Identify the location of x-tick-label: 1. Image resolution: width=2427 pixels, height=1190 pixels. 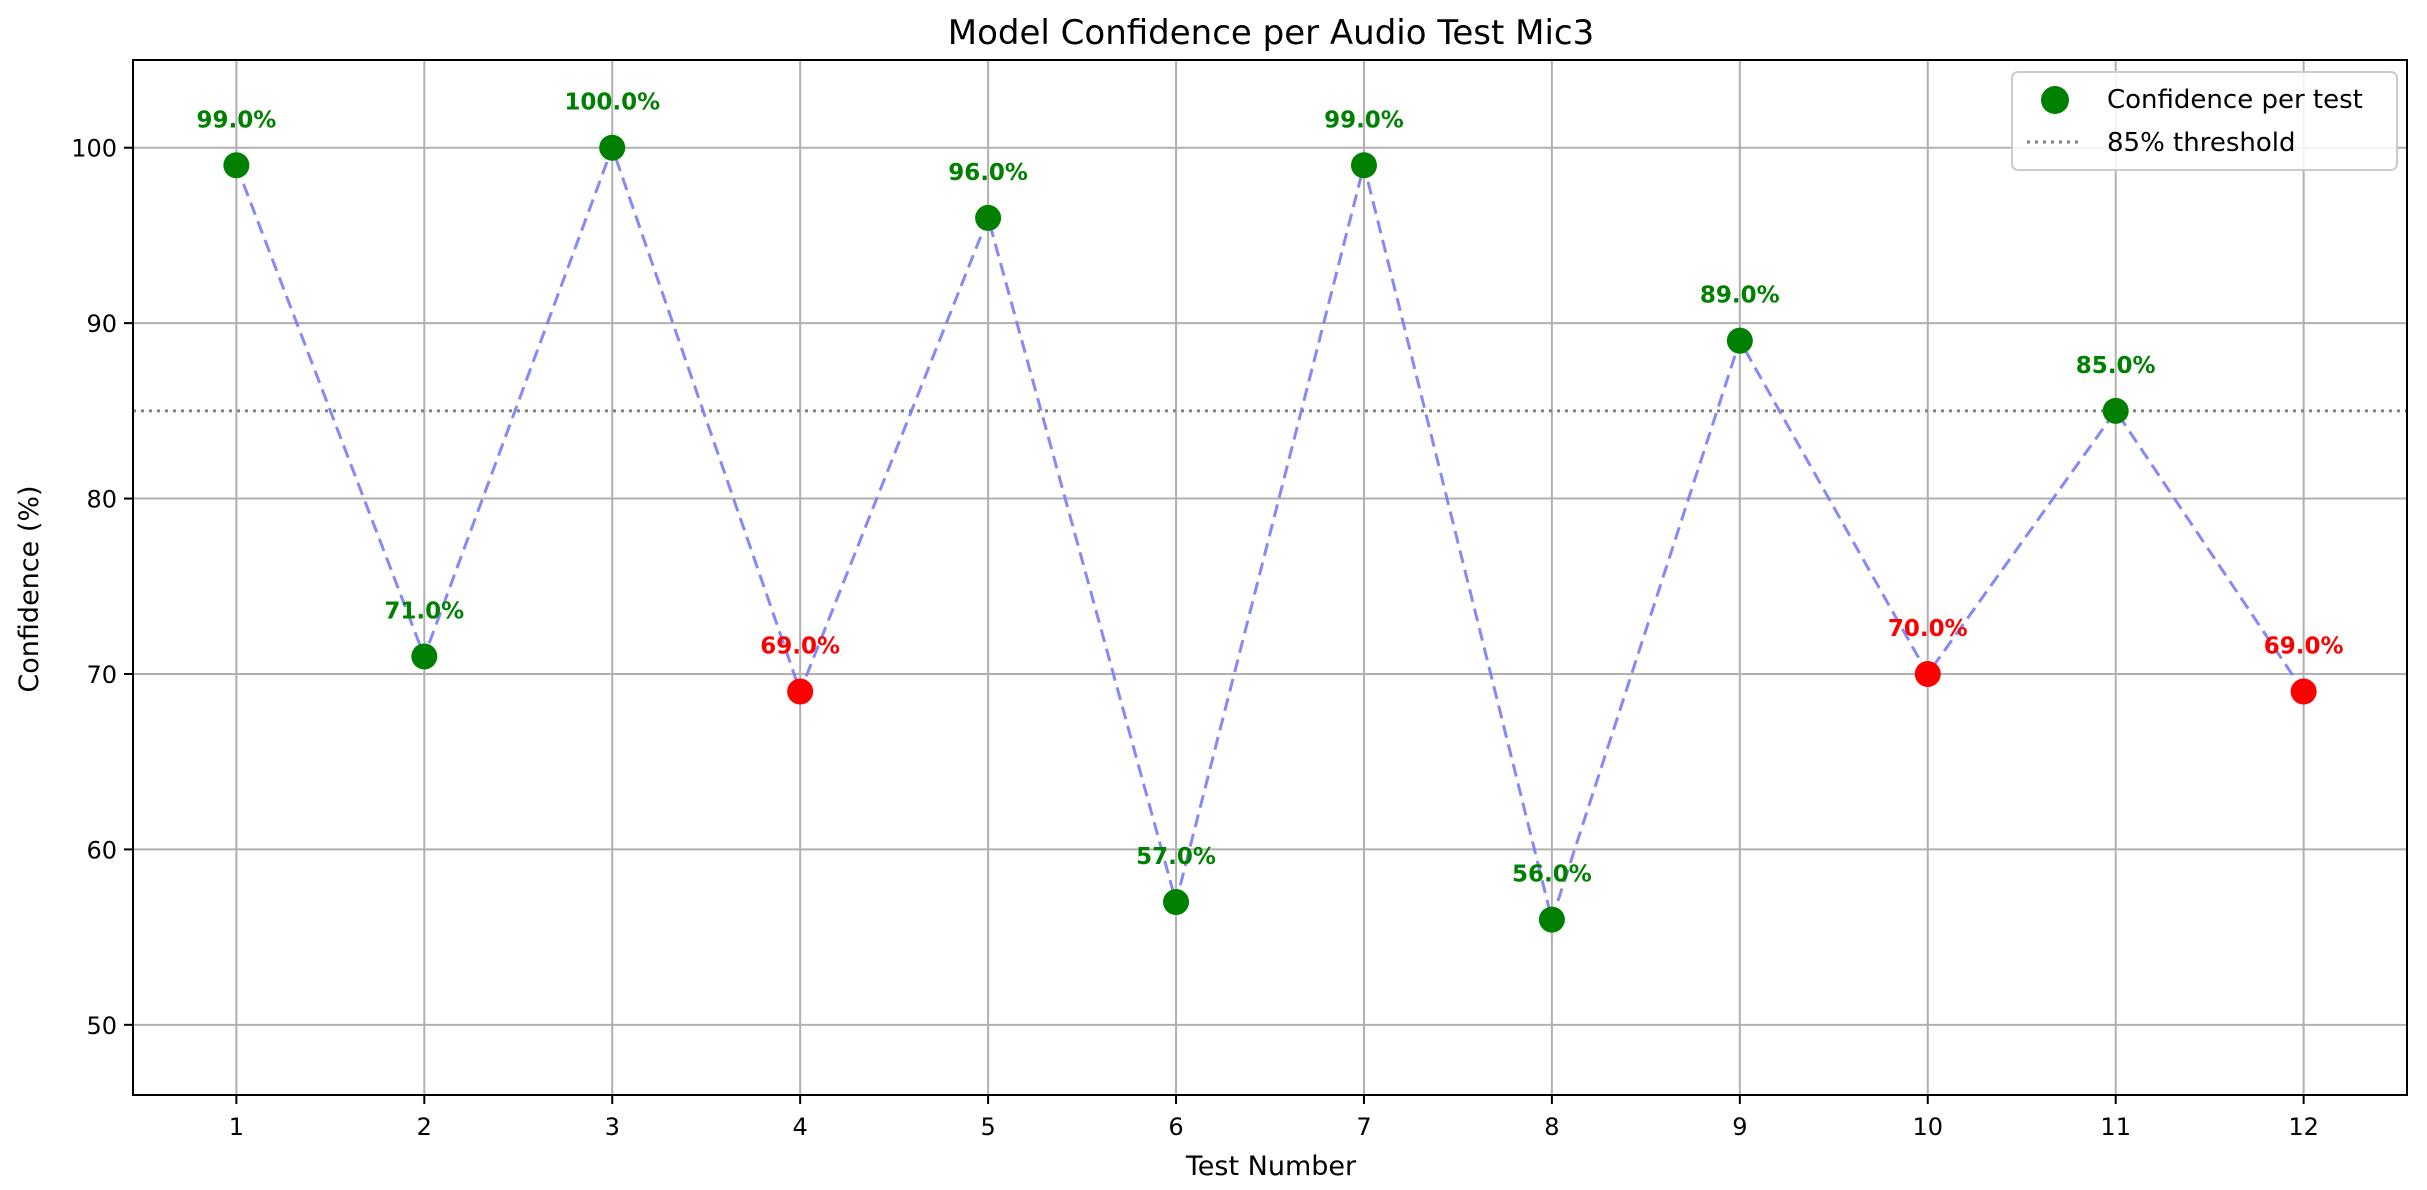
(236, 1127).